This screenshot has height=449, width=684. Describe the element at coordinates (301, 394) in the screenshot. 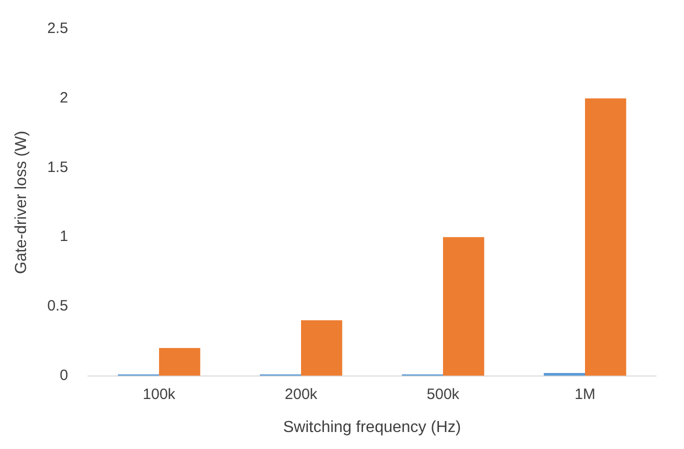

I see `x-tick-label: 200k` at that location.